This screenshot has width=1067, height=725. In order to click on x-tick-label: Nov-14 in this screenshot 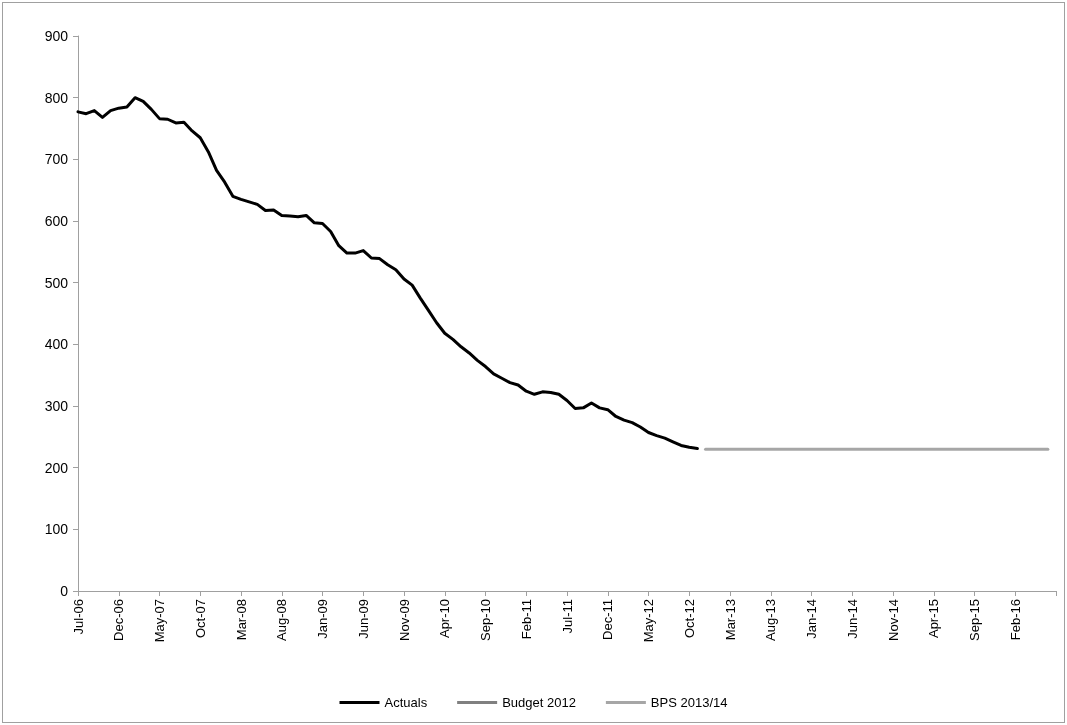, I will do `click(893, 620)`.